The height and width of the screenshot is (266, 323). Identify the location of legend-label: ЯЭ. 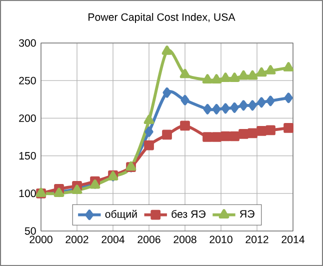
(247, 214).